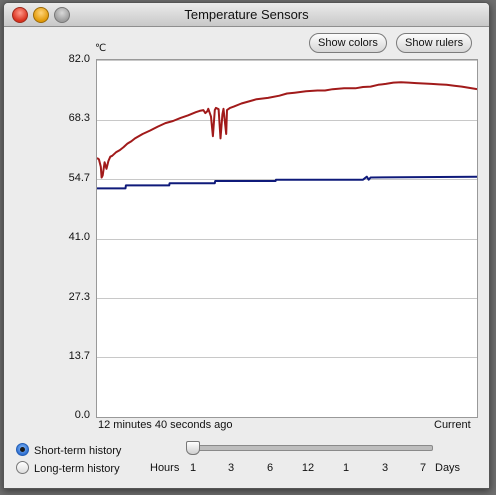 Image resolution: width=496 pixels, height=495 pixels. I want to click on window-title: Temperature Sensors, so click(246, 14).